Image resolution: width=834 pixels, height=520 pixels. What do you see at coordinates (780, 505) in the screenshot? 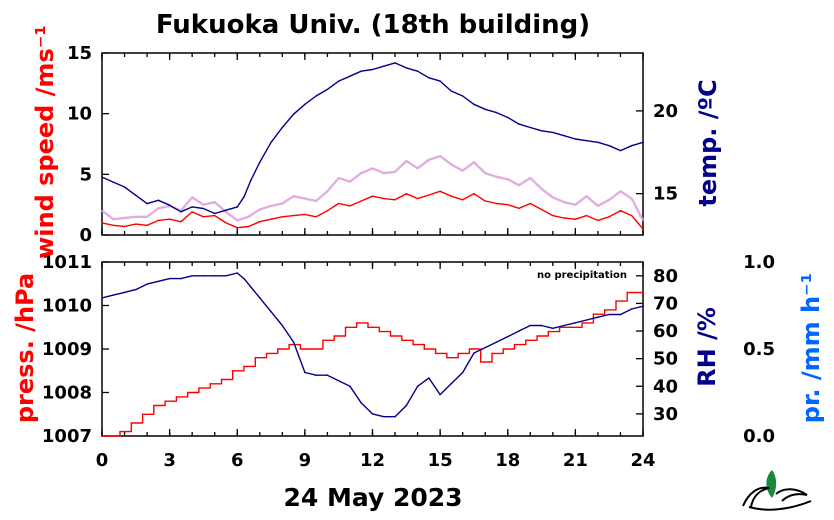
I see `logo-baseline` at bounding box center [780, 505].